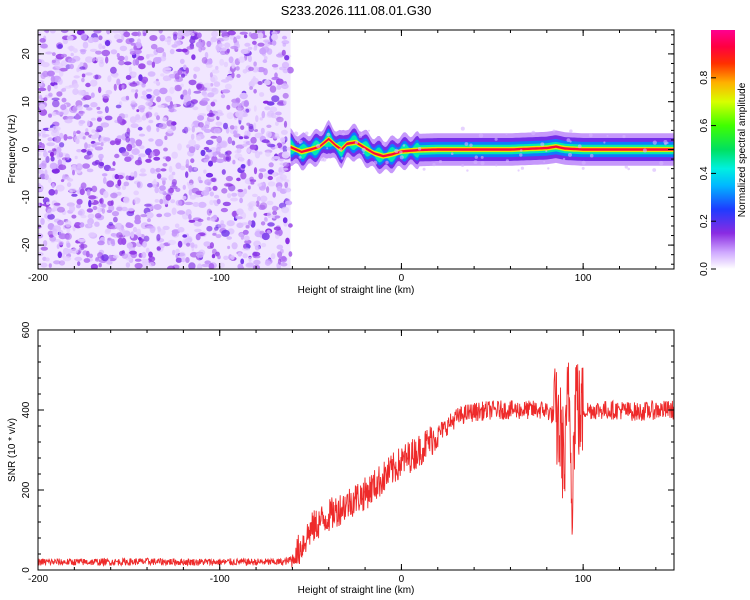 The image size is (750, 600). Describe the element at coordinates (26, 149) in the screenshot. I see `spectrogram-y-tick-label: 0` at that location.